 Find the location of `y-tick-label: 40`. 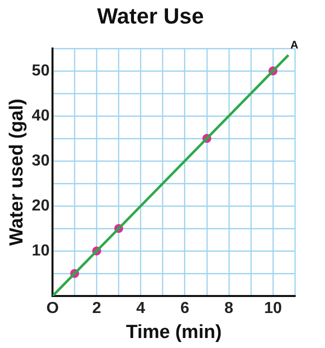

y-tick-label: 40 is located at coordinates (41, 115).